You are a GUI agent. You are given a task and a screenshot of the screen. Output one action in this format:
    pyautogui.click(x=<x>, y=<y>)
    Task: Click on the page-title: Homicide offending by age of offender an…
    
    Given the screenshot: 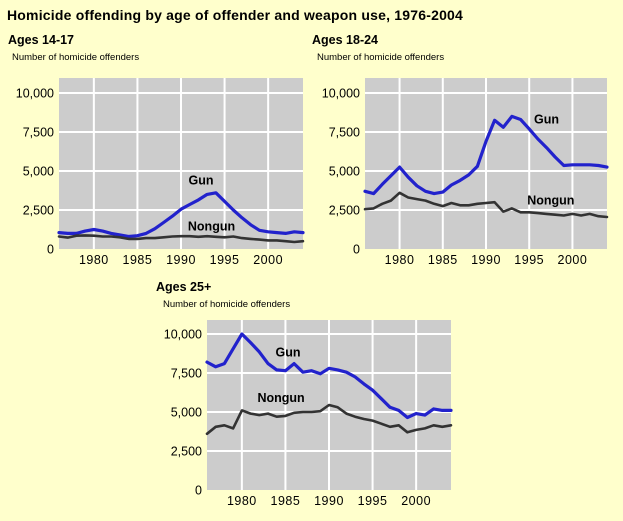 What is the action you would take?
    pyautogui.click(x=235, y=15)
    